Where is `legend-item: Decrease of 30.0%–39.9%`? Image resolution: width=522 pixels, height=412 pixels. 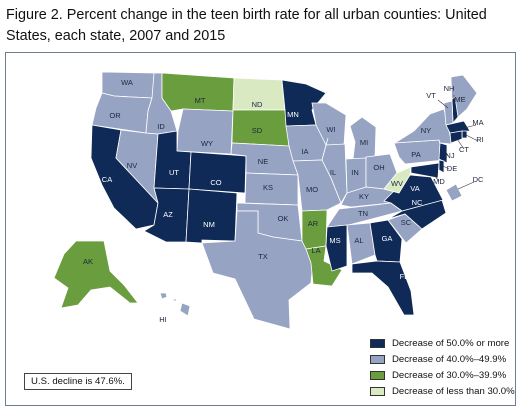 legend-item: Decrease of 30.0%–39.9% is located at coordinates (445, 375).